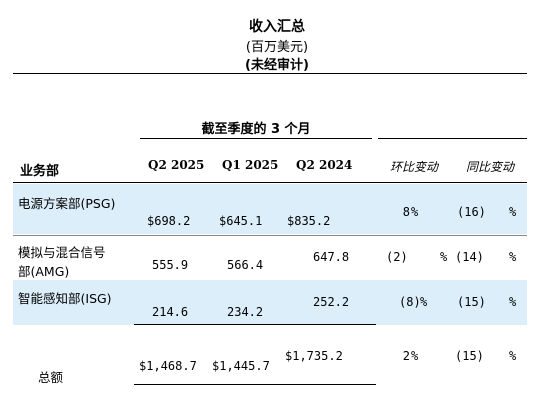 The image size is (554, 408). I want to click on col-q2-2025: Q2 2025, so click(176, 165).